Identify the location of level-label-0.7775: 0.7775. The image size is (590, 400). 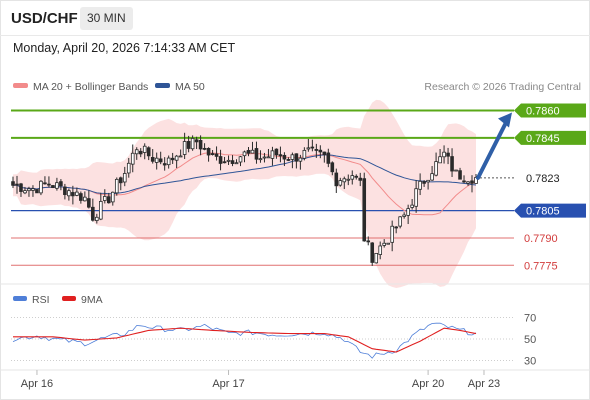
(541, 266).